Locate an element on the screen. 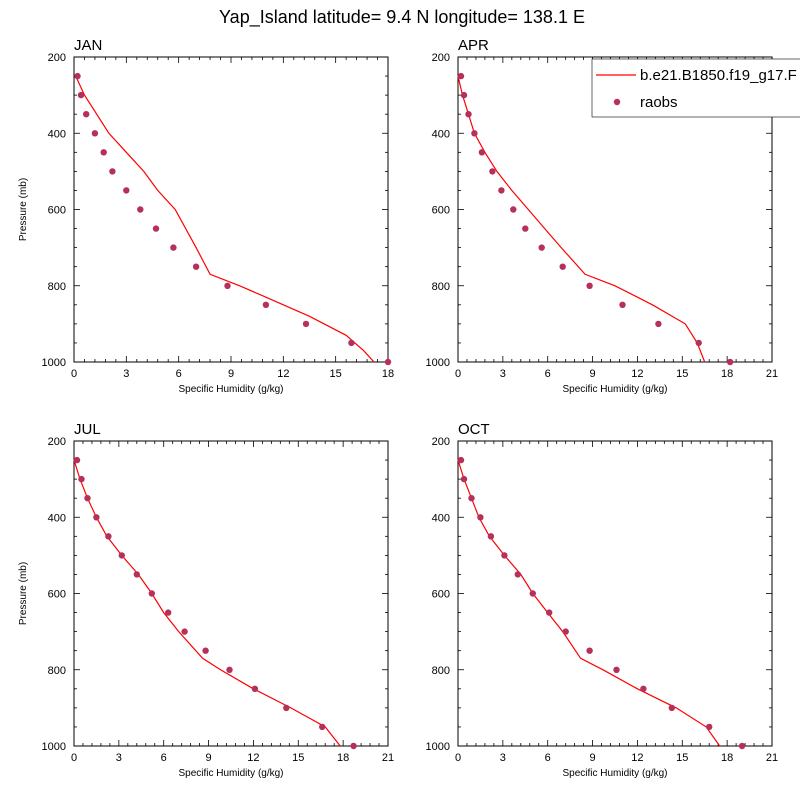 The width and height of the screenshot is (800, 800). panel-title: JUL is located at coordinates (87, 429).